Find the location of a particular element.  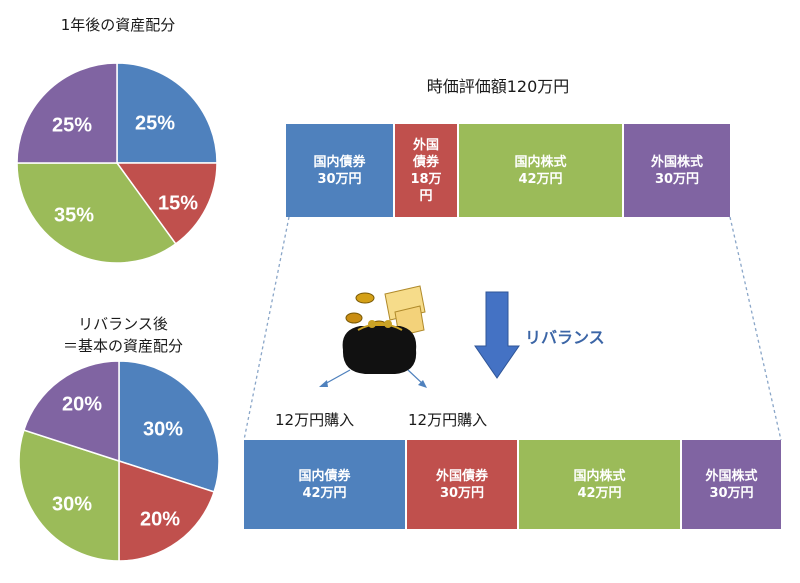

segment-name: 外国 債券 is located at coordinates (425, 153).